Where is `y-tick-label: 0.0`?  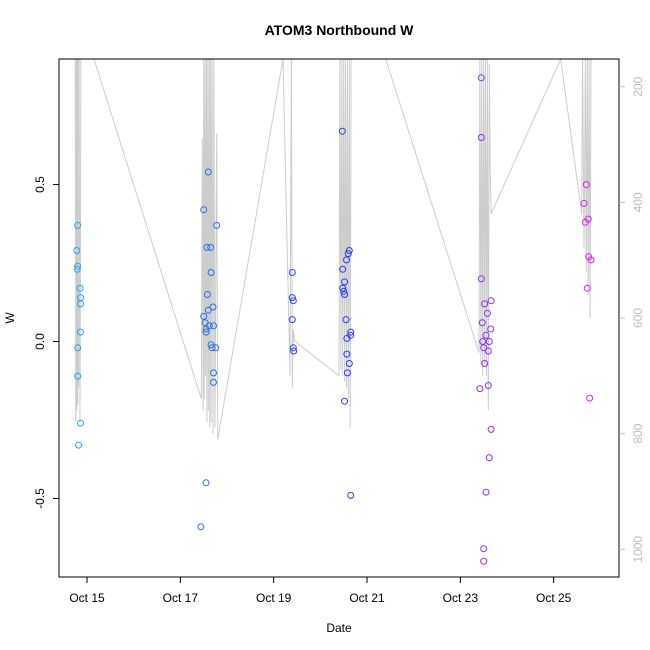
y-tick-label: 0.0 is located at coordinates (40, 341).